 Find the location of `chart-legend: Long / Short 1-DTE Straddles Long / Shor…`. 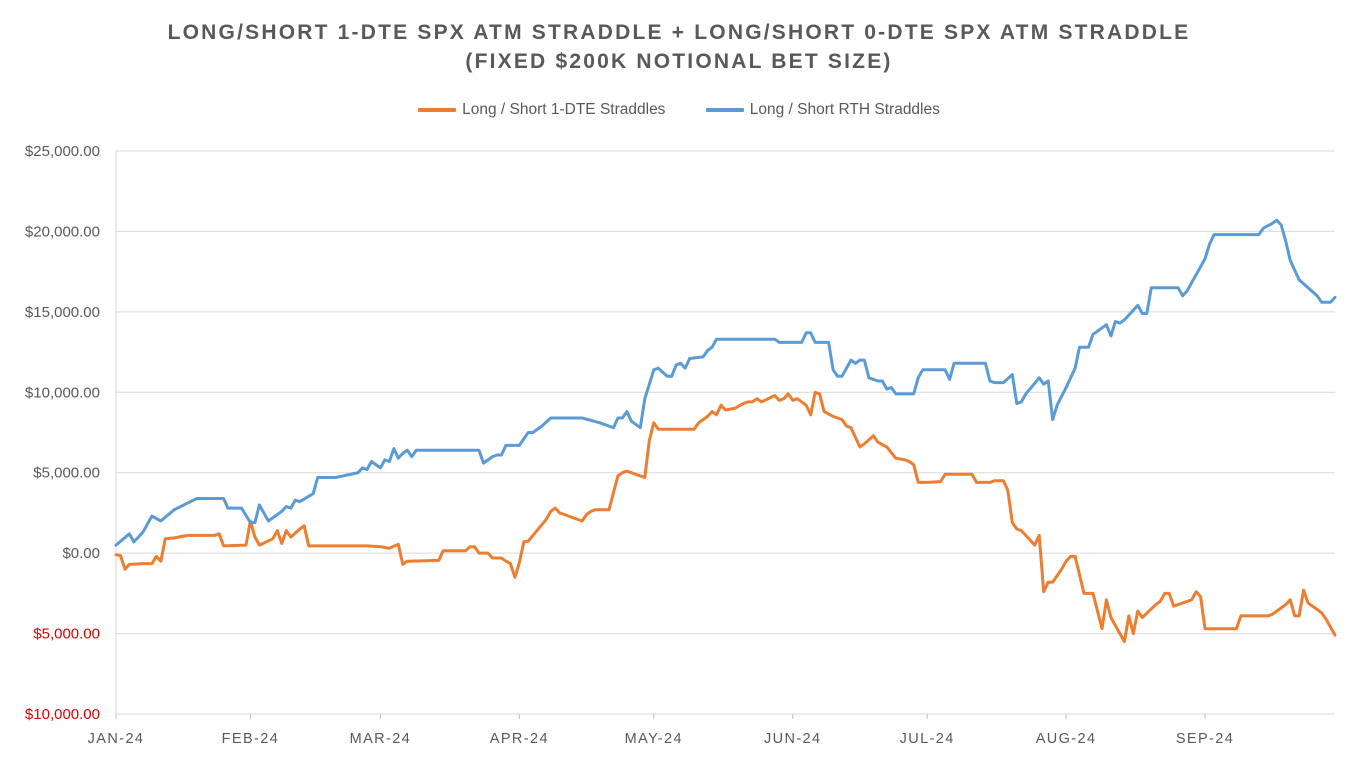

chart-legend: Long / Short 1-DTE Straddles Long / Shor… is located at coordinates (679, 109).